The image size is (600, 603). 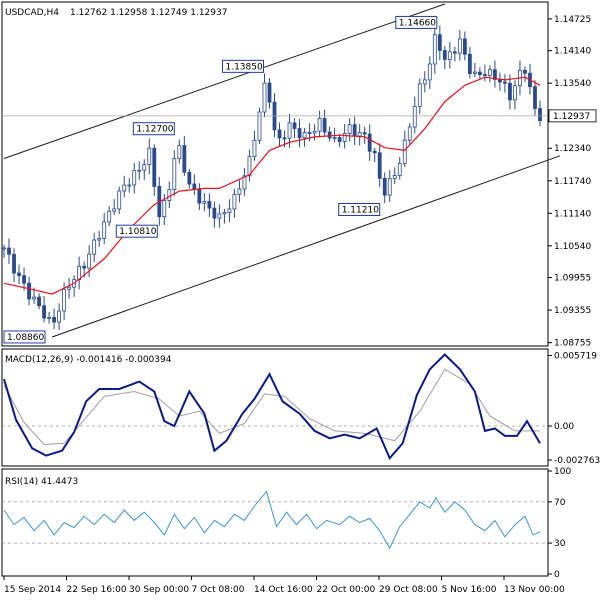 What do you see at coordinates (572, 344) in the screenshot?
I see `price-tick-label: 1.08755` at bounding box center [572, 344].